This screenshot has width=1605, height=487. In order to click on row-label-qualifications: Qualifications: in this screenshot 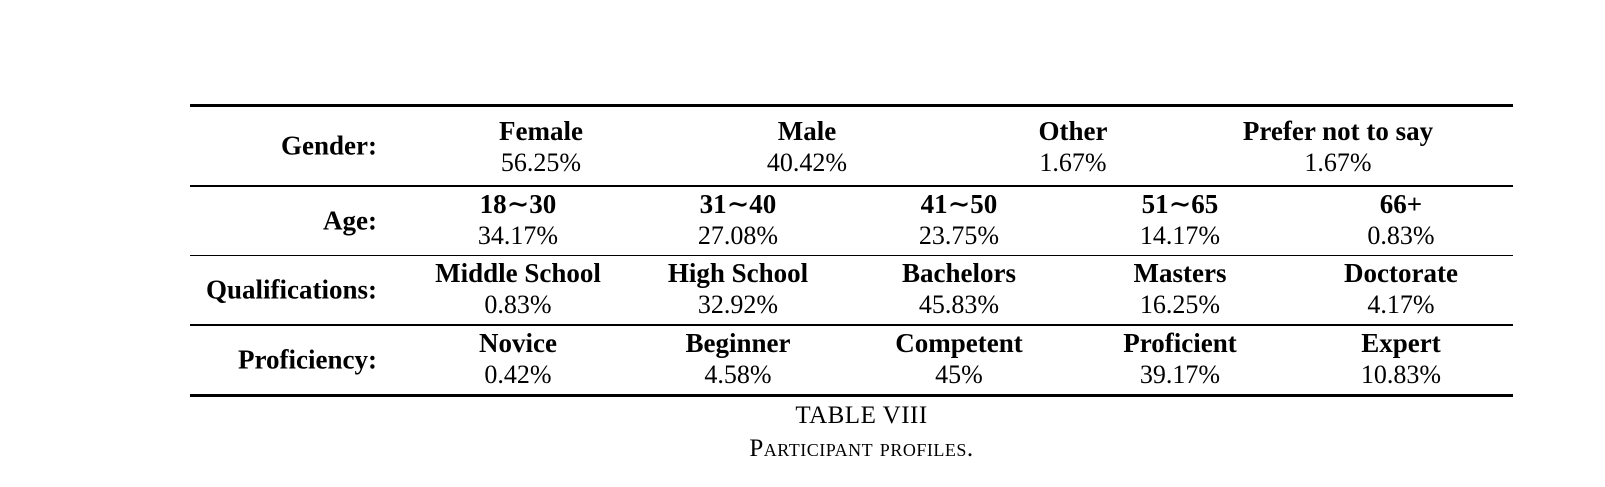, I will do `click(291, 289)`.